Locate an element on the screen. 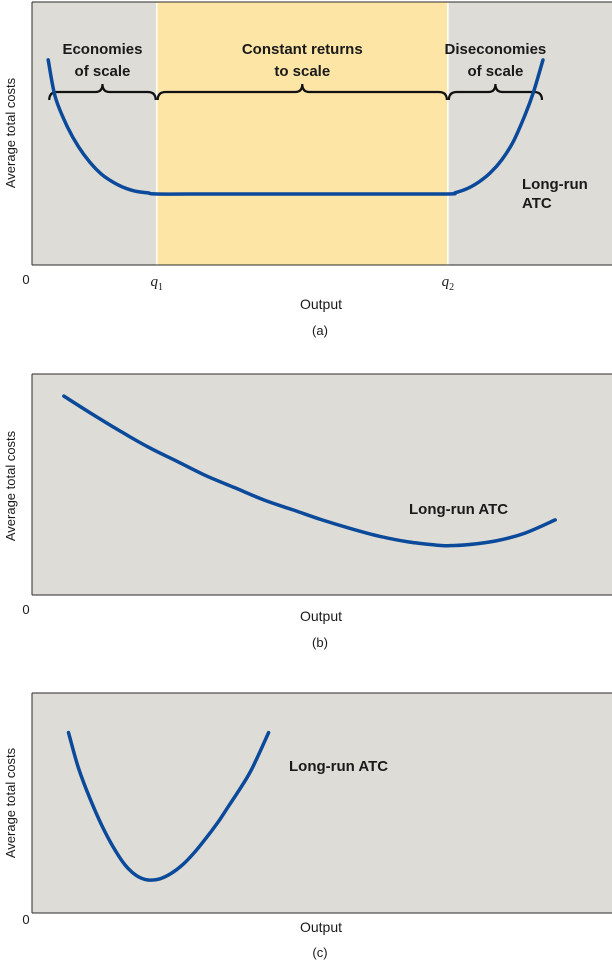  constant-returns-region is located at coordinates (302, 133).